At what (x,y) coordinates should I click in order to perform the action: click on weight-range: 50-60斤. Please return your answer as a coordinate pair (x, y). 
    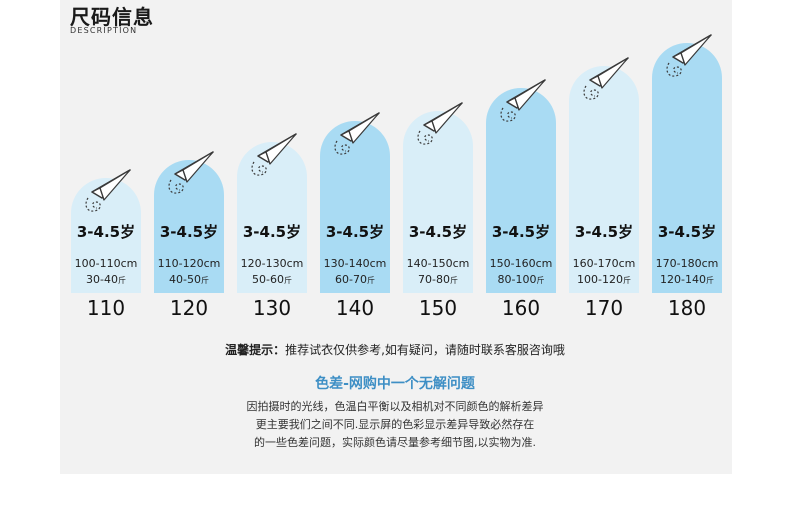
    Looking at the image, I should click on (272, 279).